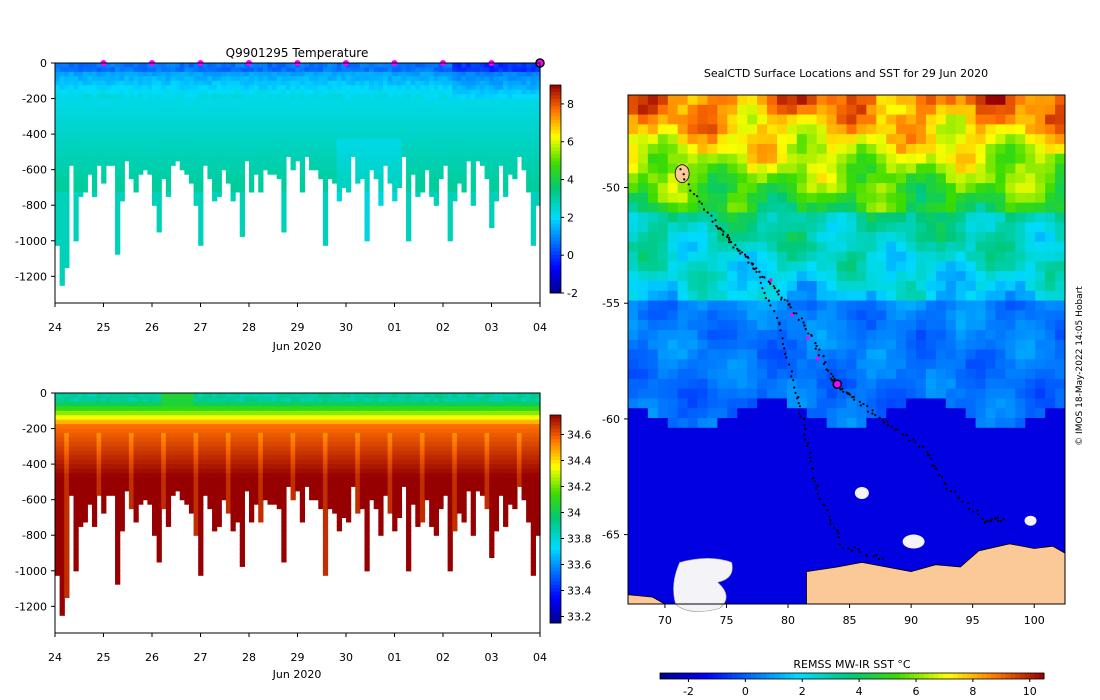 This screenshot has width=1100, height=700. I want to click on colorbar-tick-label: 6, so click(570, 142).